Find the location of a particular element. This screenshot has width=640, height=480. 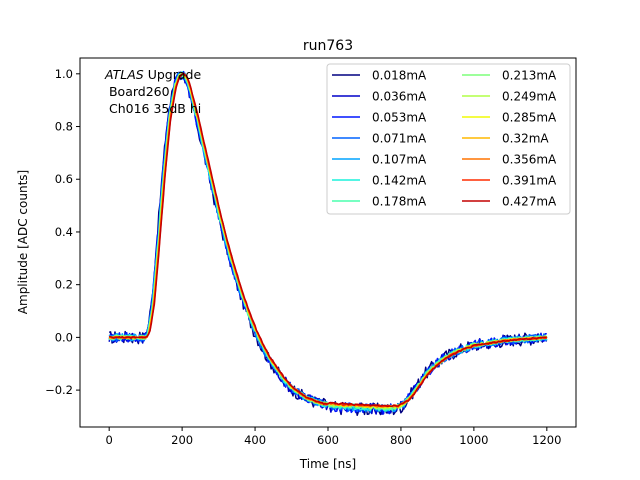

legend-label: 0.071mA is located at coordinates (399, 139).